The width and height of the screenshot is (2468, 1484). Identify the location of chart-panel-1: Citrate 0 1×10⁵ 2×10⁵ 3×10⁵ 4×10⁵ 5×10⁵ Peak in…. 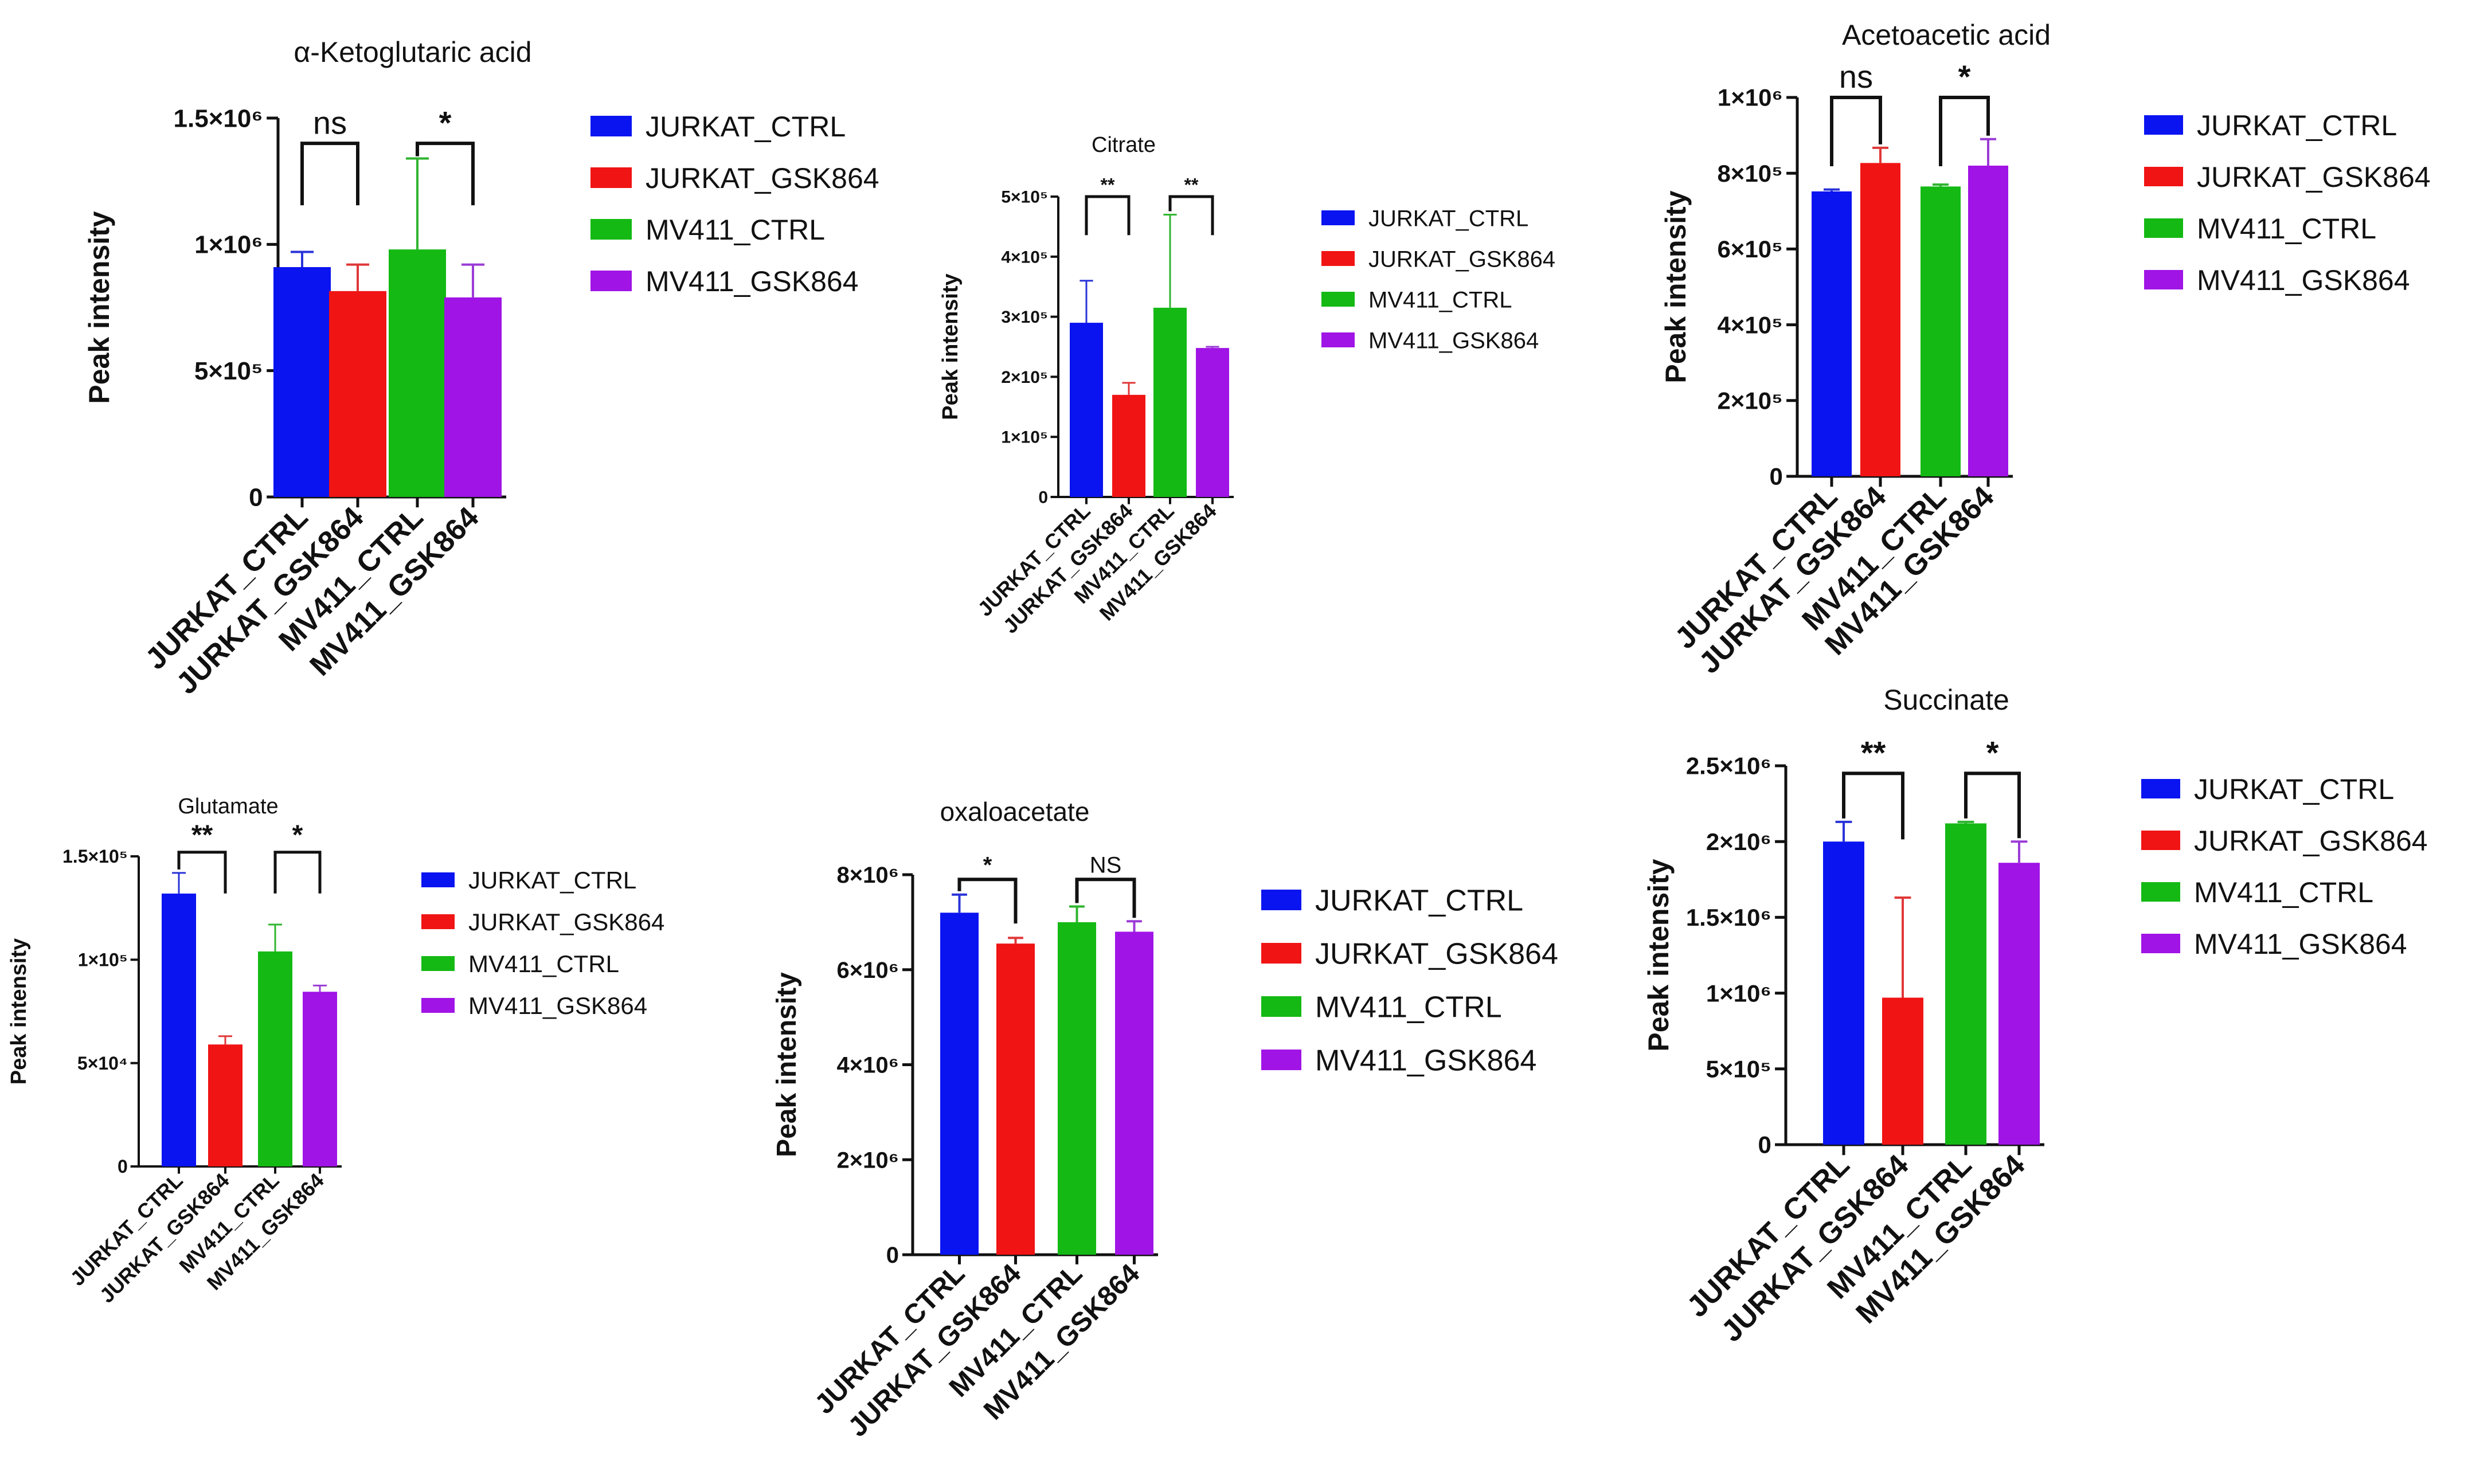
(1246, 385).